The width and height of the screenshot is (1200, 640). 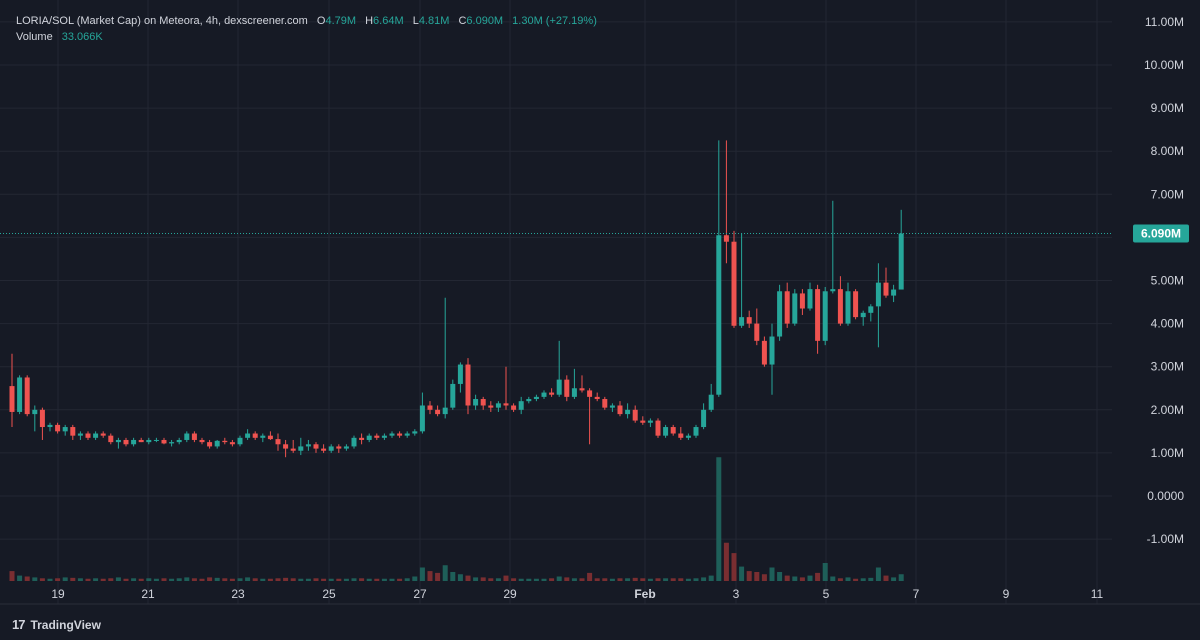 I want to click on y-tick-label: 9.00M, so click(x=1167, y=108).